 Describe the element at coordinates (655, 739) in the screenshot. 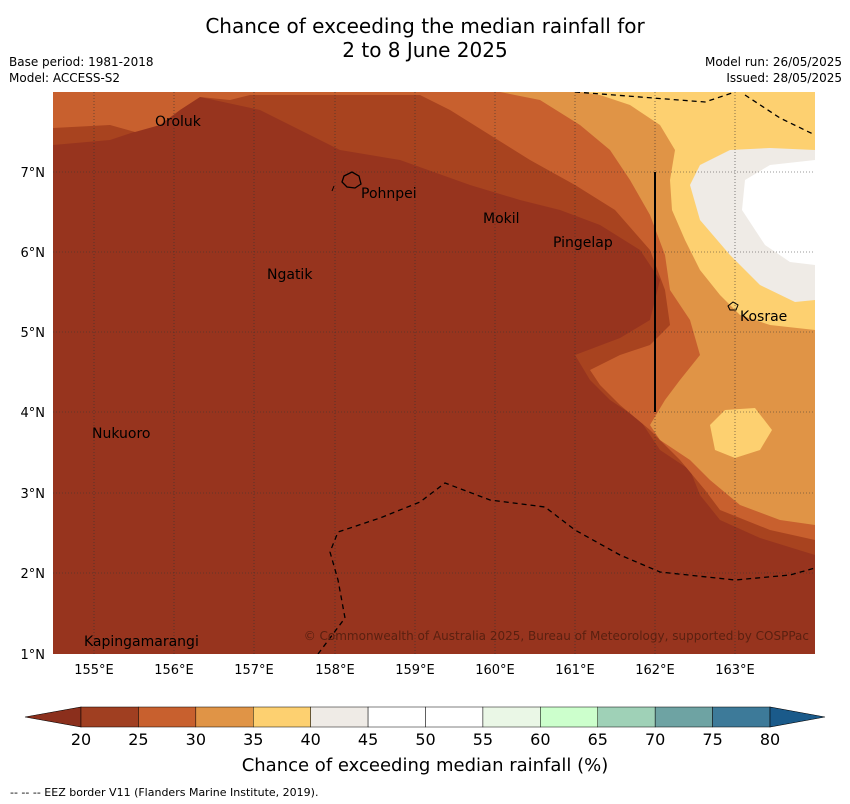

I see `colorbar-tick-label: 70` at that location.